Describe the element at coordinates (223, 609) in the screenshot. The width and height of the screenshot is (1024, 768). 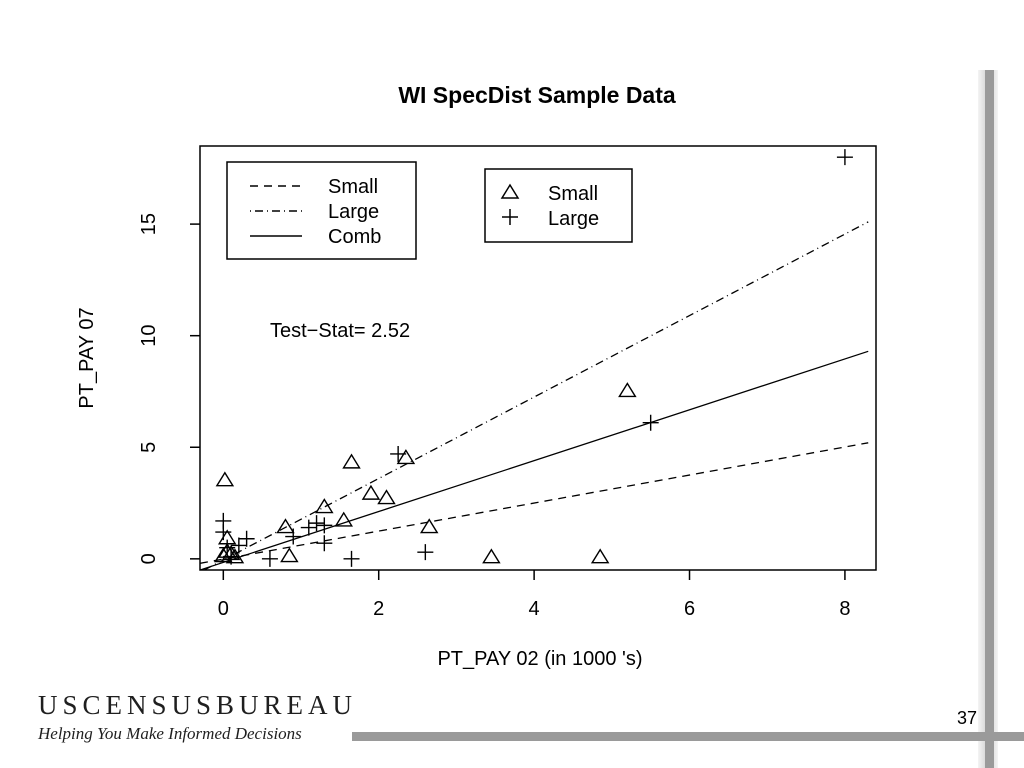
I see `x-tick-label: 0` at that location.